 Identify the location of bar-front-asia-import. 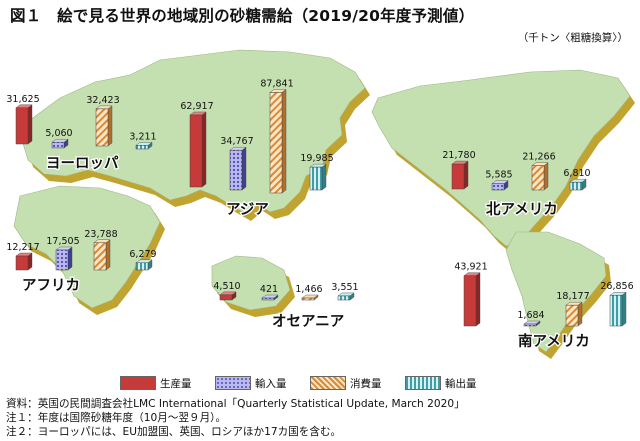
(236, 170).